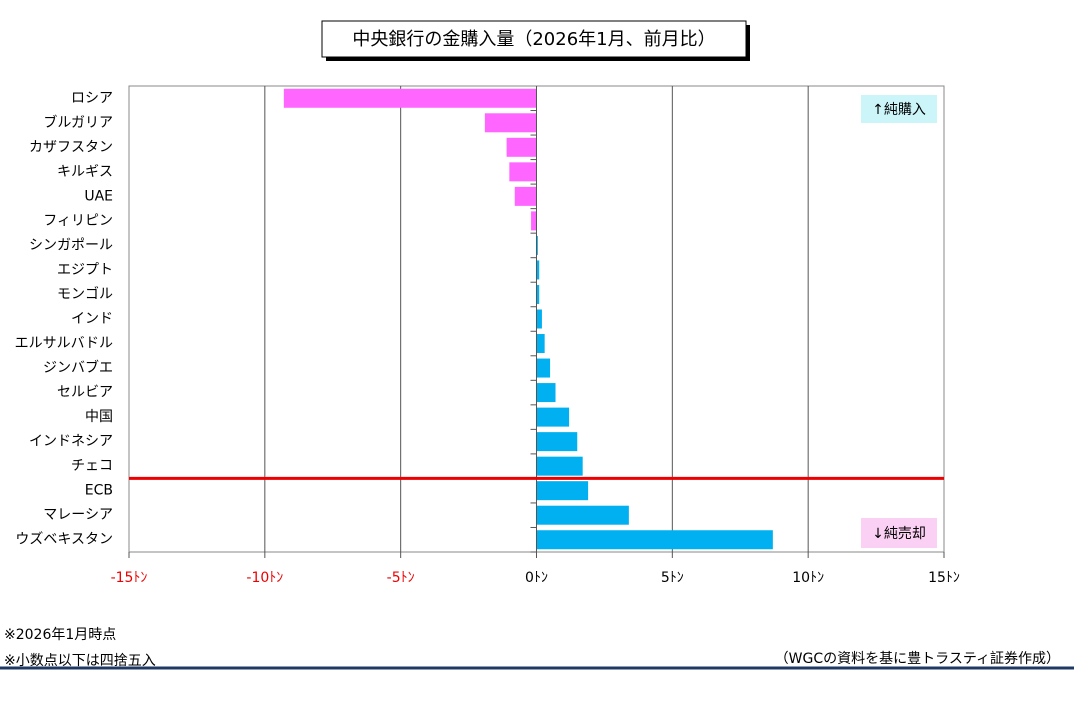 The image size is (1074, 707). I want to click on y-tick-label: モンゴル, so click(85, 293).